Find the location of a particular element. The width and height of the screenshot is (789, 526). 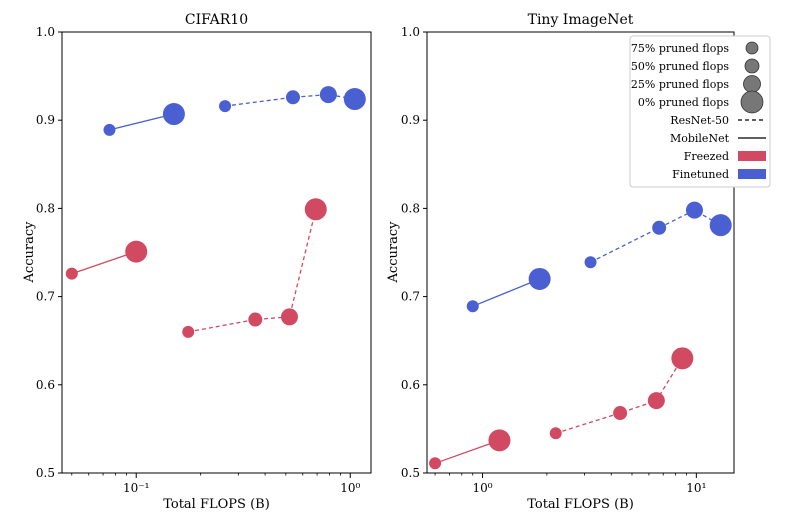

legend-label: 25% pruned flops is located at coordinates (680, 84).